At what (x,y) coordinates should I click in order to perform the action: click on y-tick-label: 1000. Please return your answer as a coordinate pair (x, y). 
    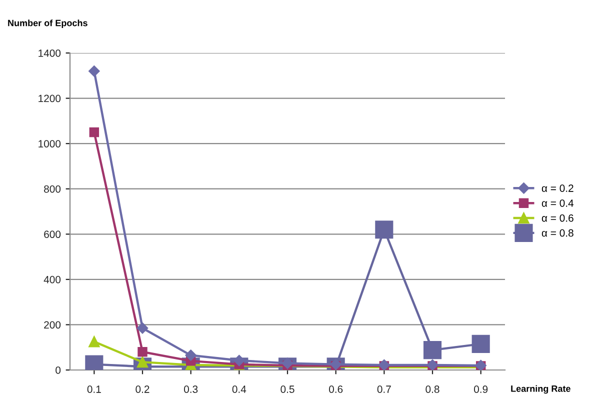
    Looking at the image, I should click on (49, 144).